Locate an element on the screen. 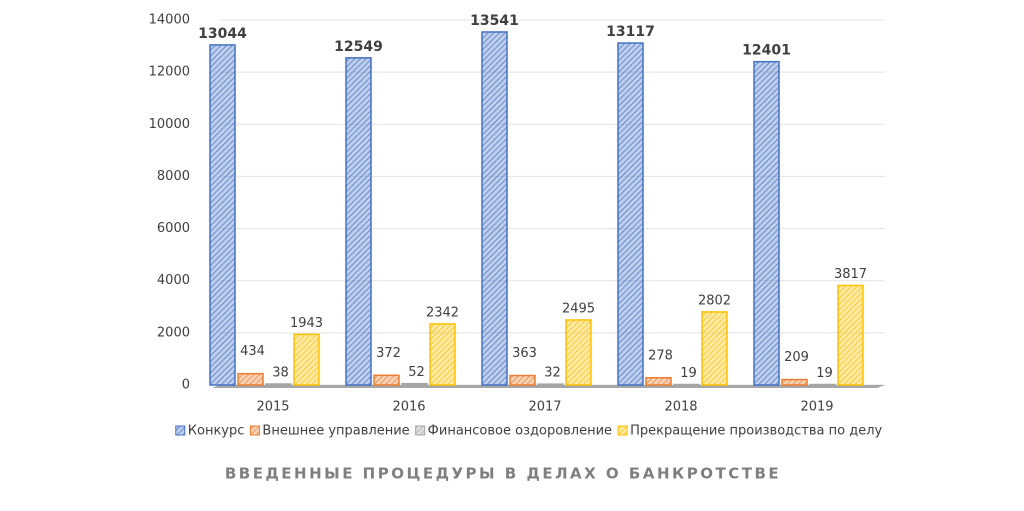 Image resolution: width=1024 pixels, height=511 pixels. data-label: 434 is located at coordinates (252, 351).